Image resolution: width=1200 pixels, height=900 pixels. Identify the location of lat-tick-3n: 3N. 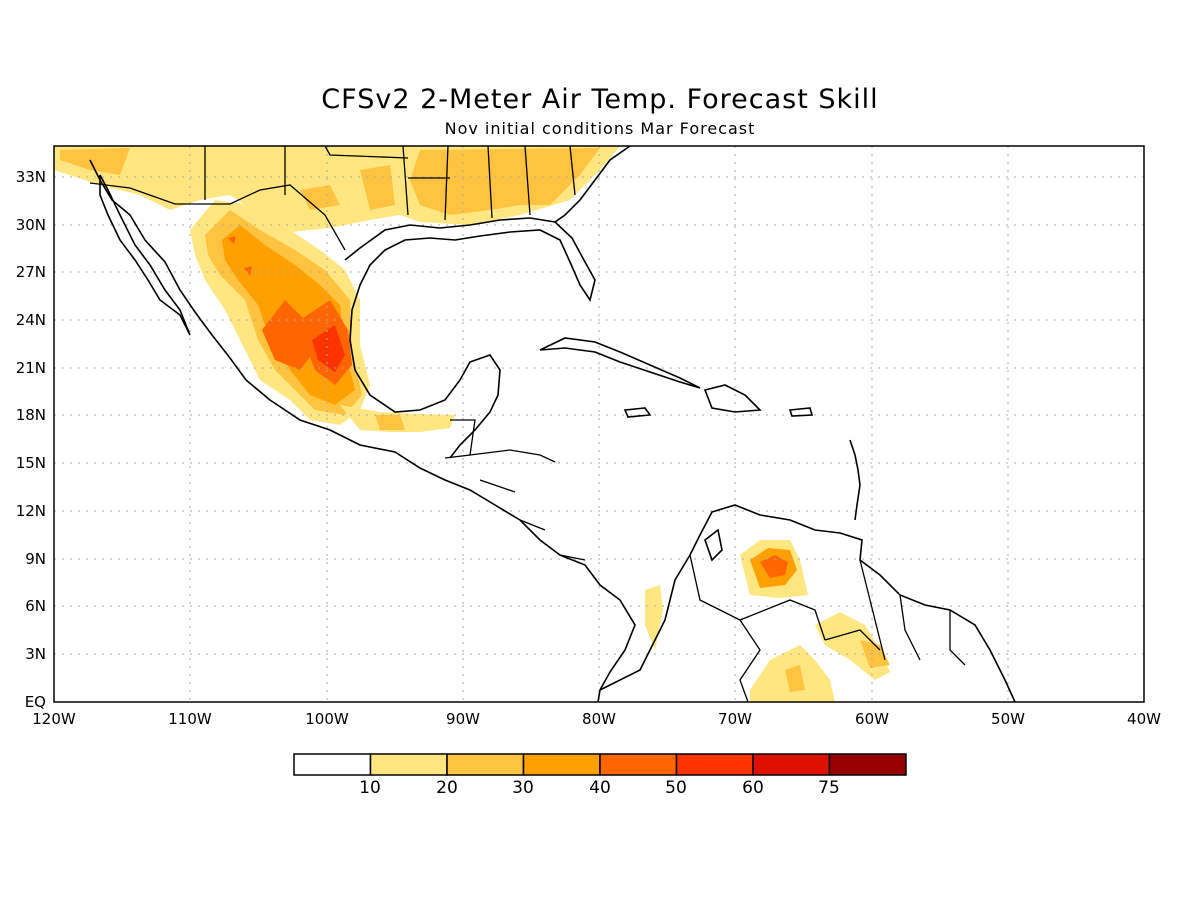
(35, 654).